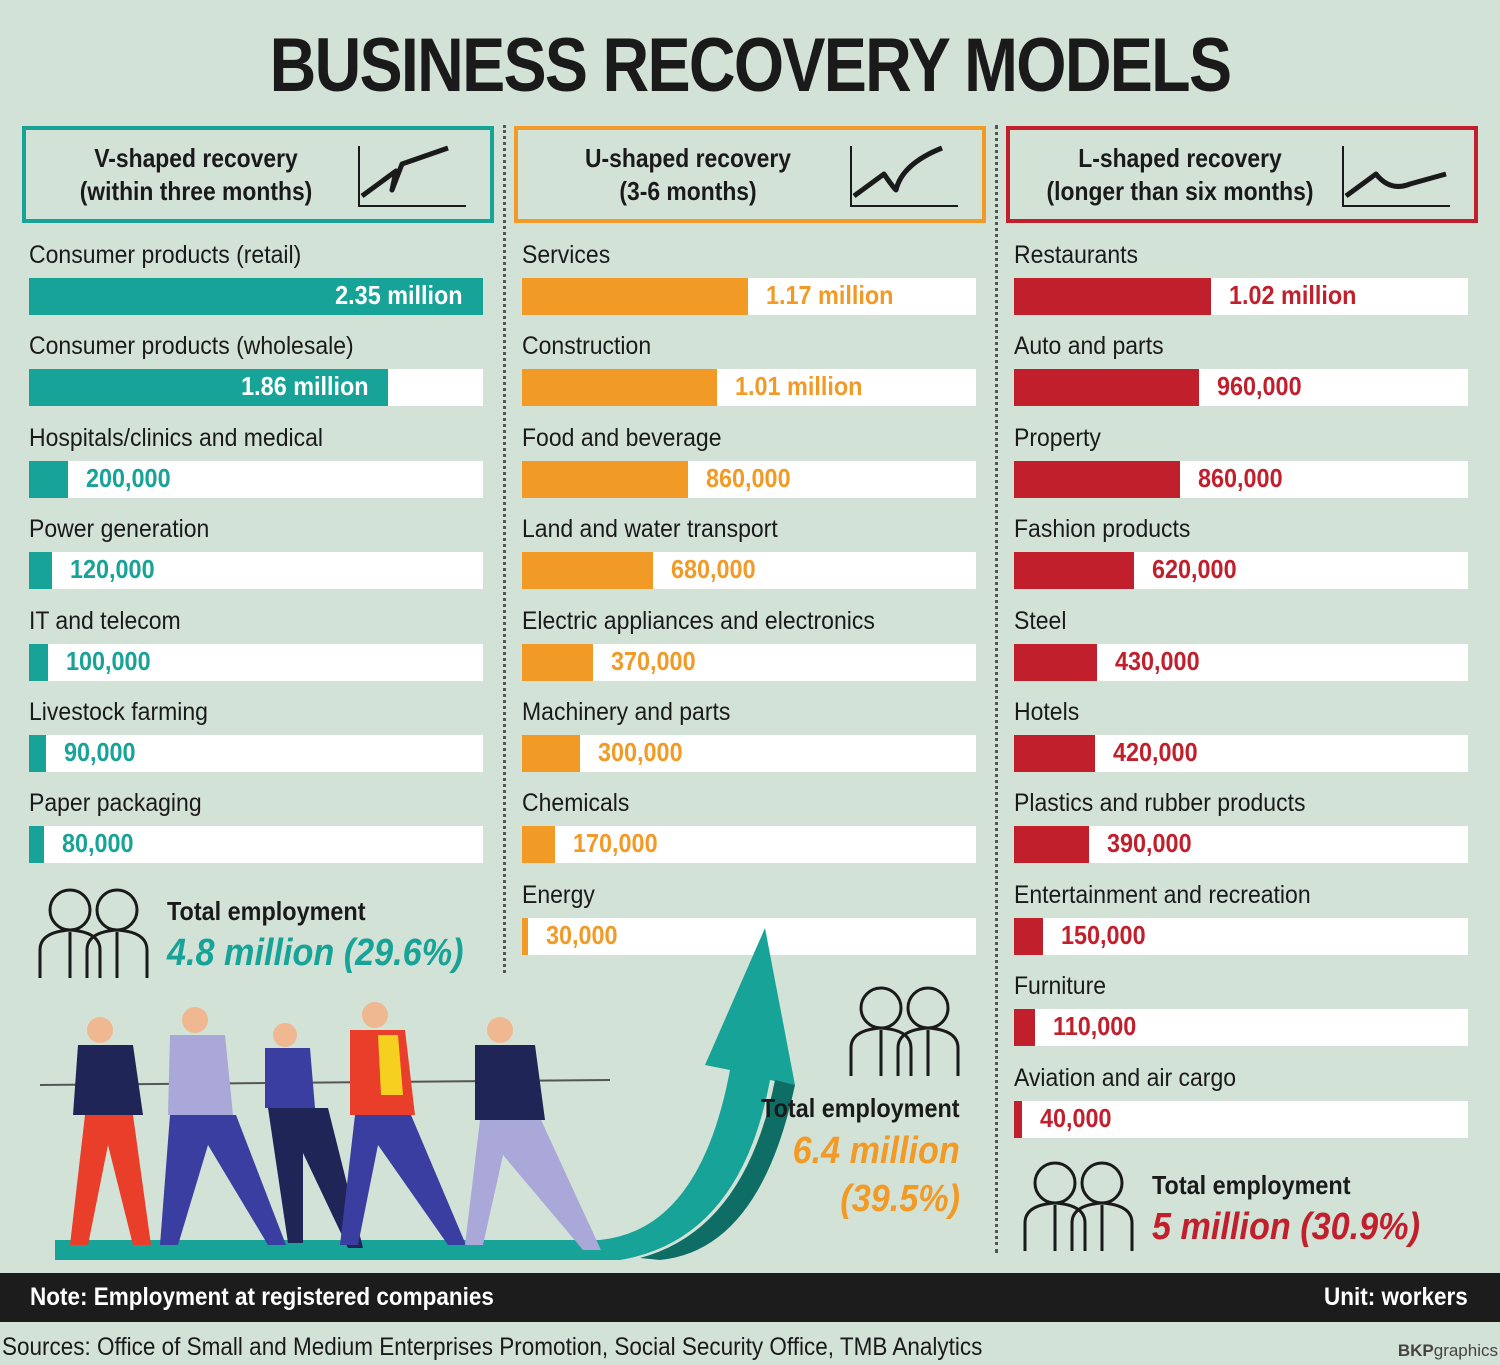  What do you see at coordinates (615, 843) in the screenshot?
I see `bar-value-label: 170,000` at bounding box center [615, 843].